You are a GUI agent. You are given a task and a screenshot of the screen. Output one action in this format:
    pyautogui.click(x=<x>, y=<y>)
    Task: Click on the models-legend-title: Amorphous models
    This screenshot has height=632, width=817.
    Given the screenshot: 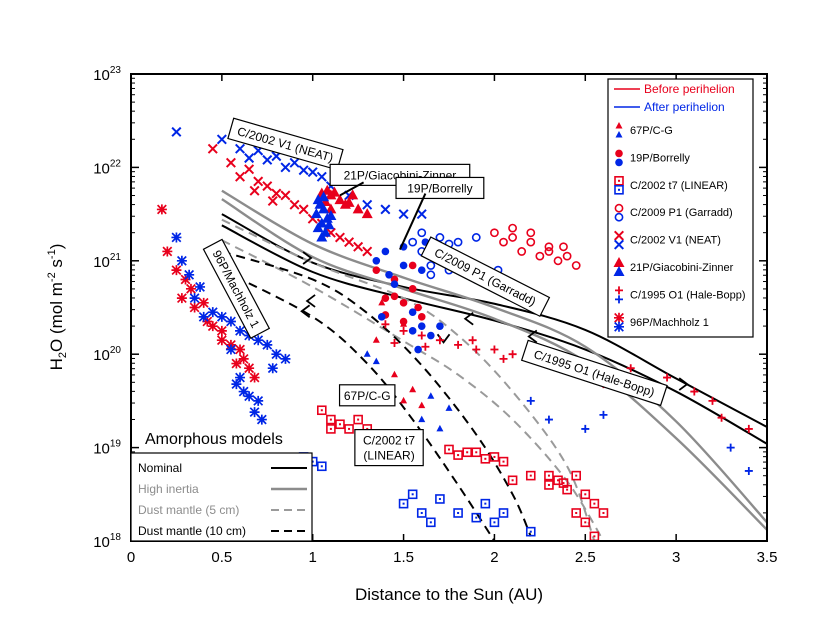 What is the action you would take?
    pyautogui.click(x=214, y=439)
    